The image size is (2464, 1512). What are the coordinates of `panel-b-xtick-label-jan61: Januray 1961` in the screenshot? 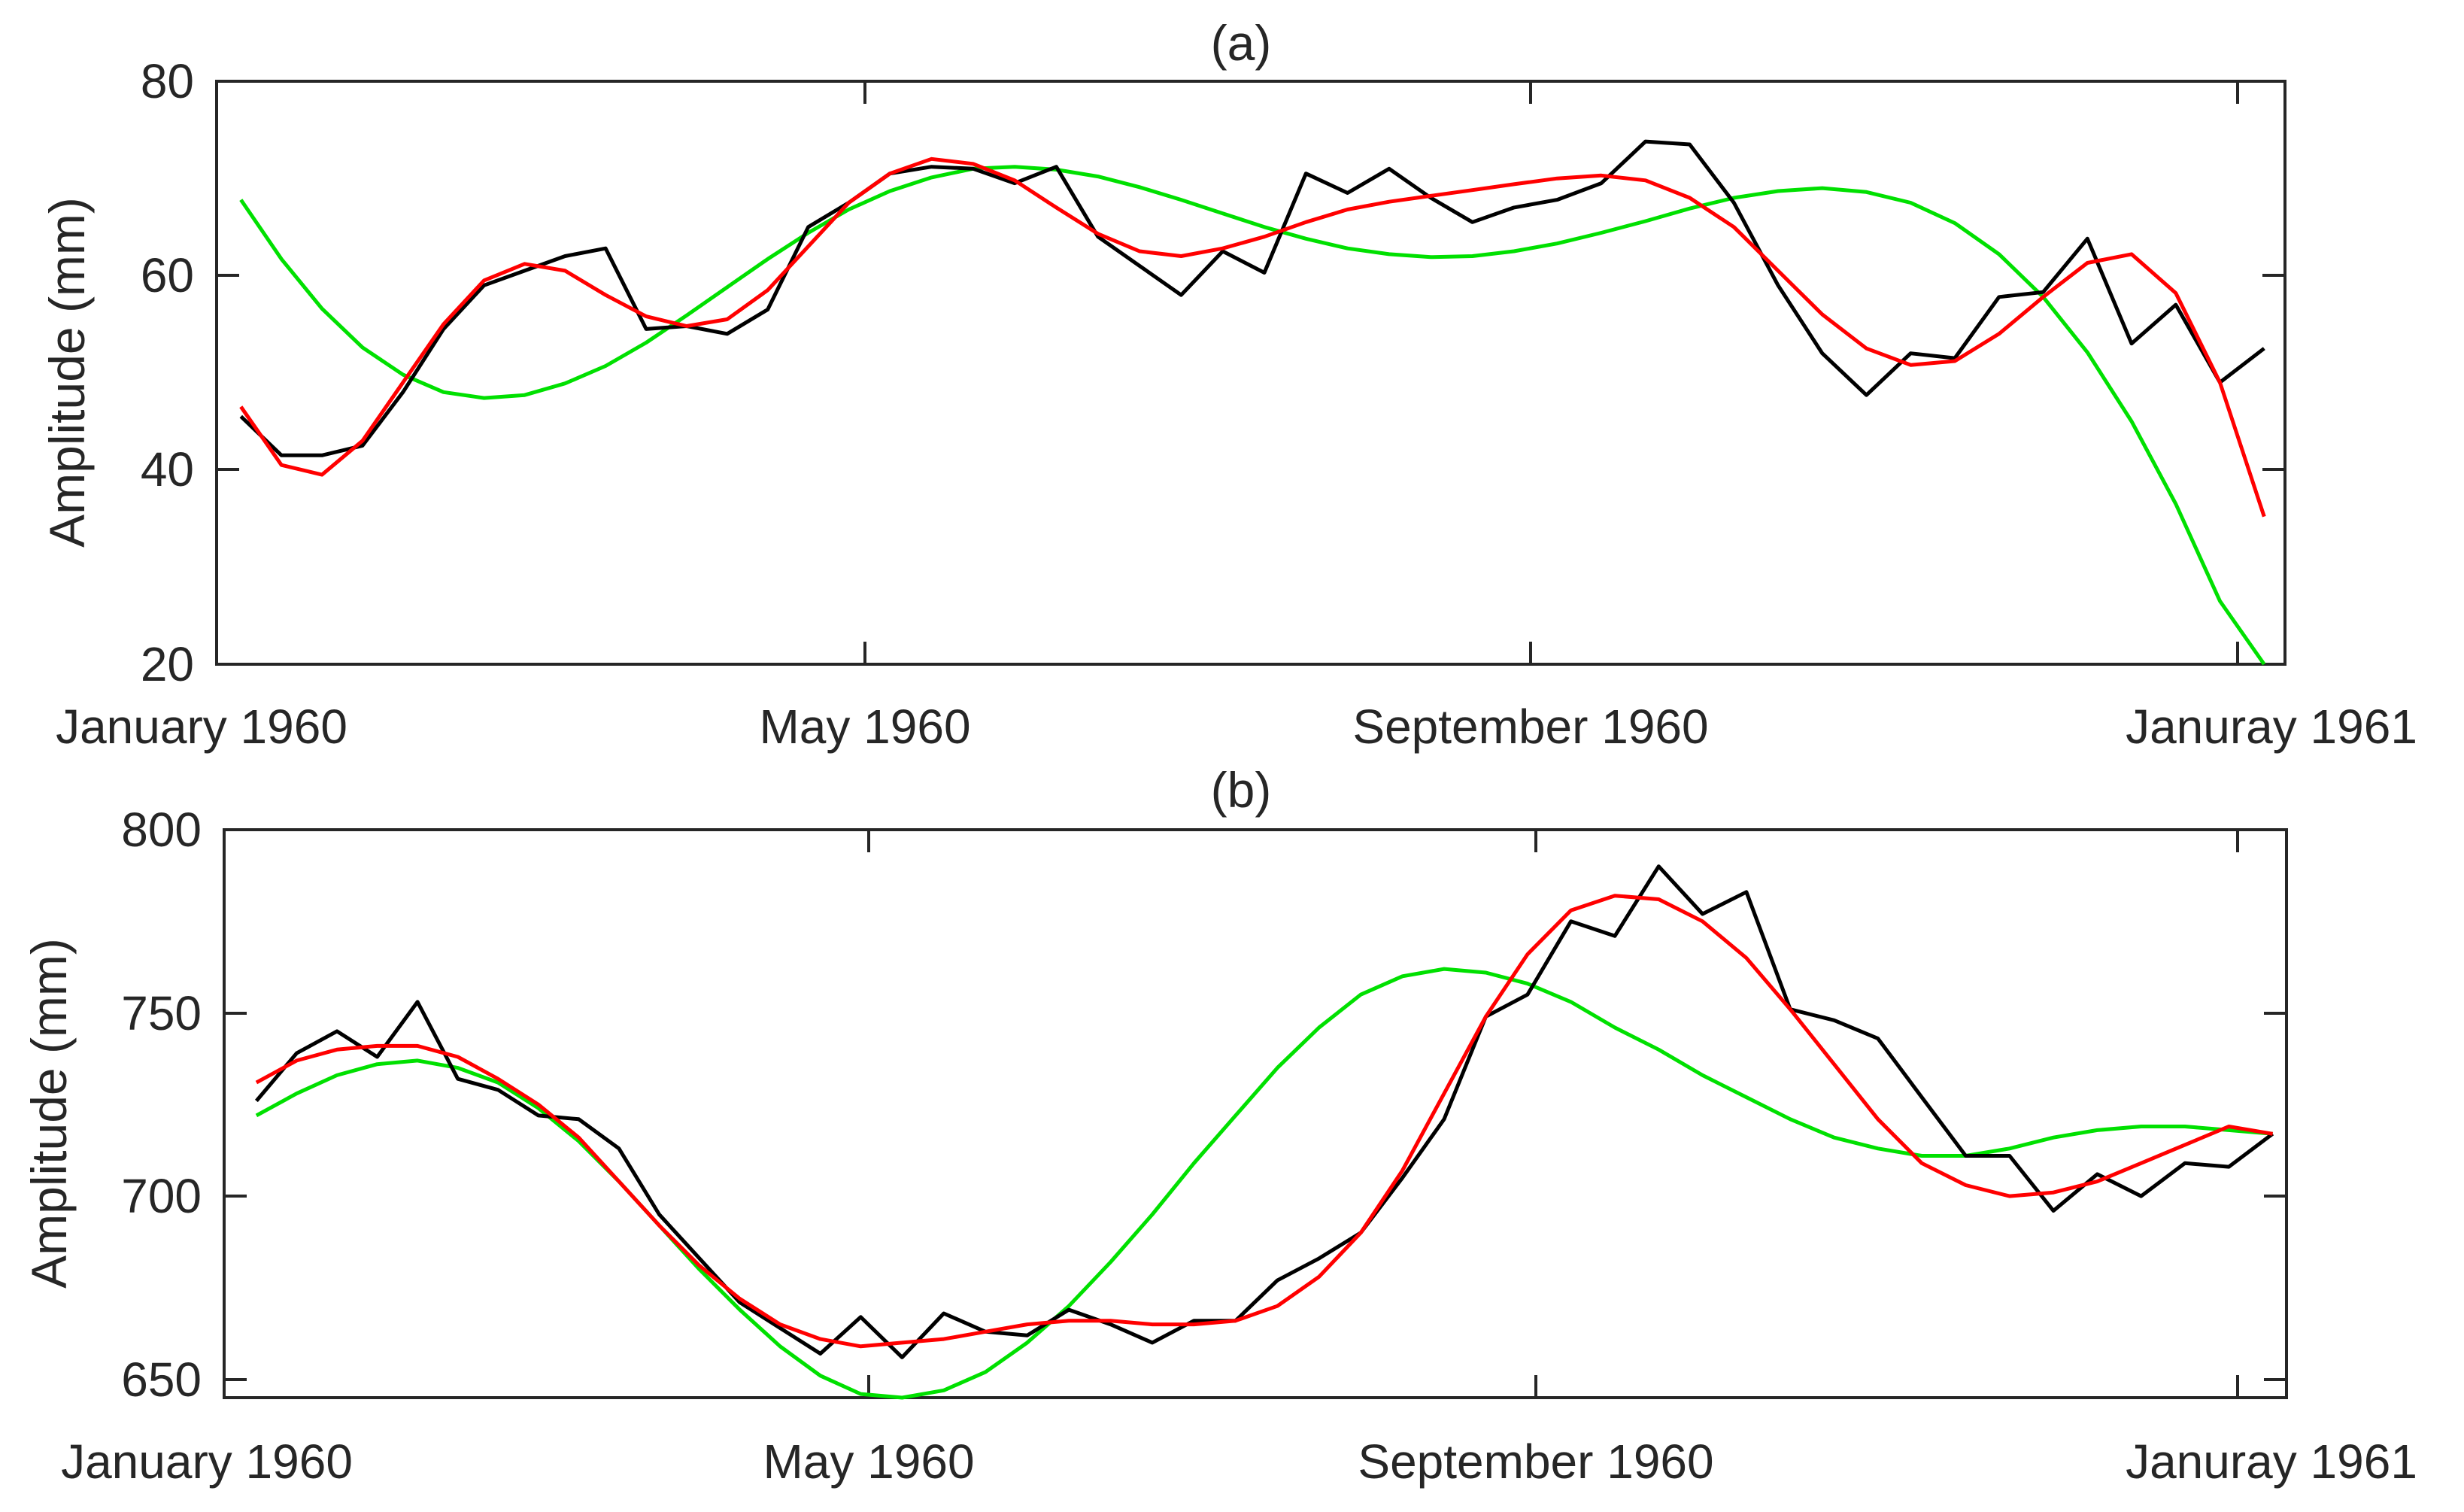 It's located at (2271, 1462).